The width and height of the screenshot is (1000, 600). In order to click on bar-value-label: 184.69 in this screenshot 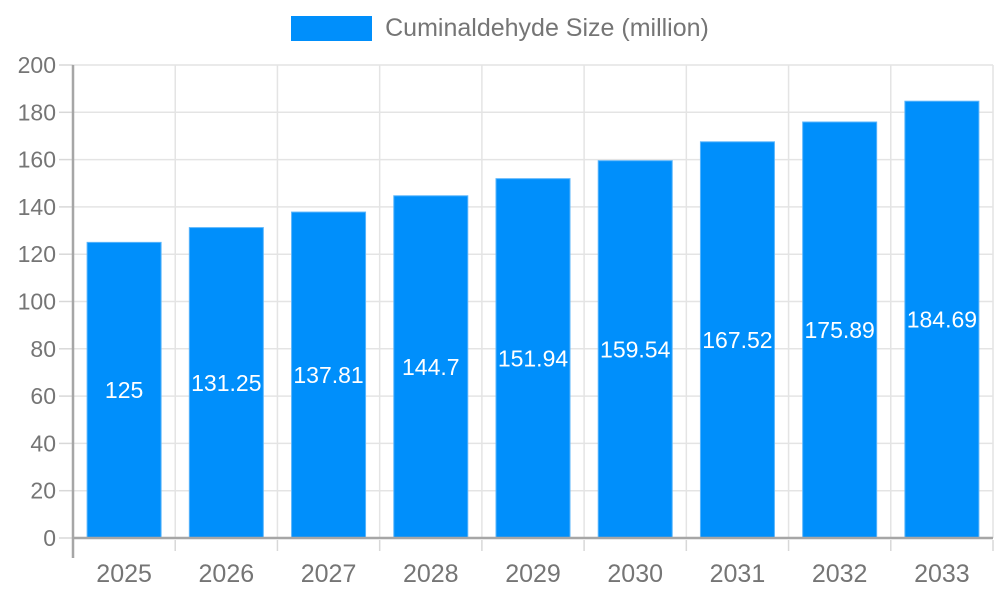, I will do `click(942, 320)`.